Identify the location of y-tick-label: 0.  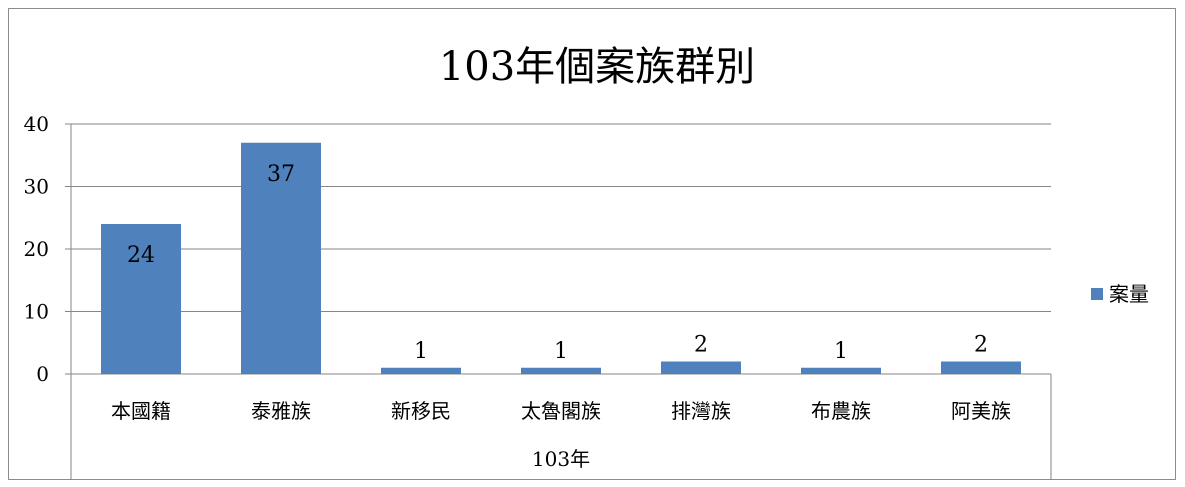
(42, 374).